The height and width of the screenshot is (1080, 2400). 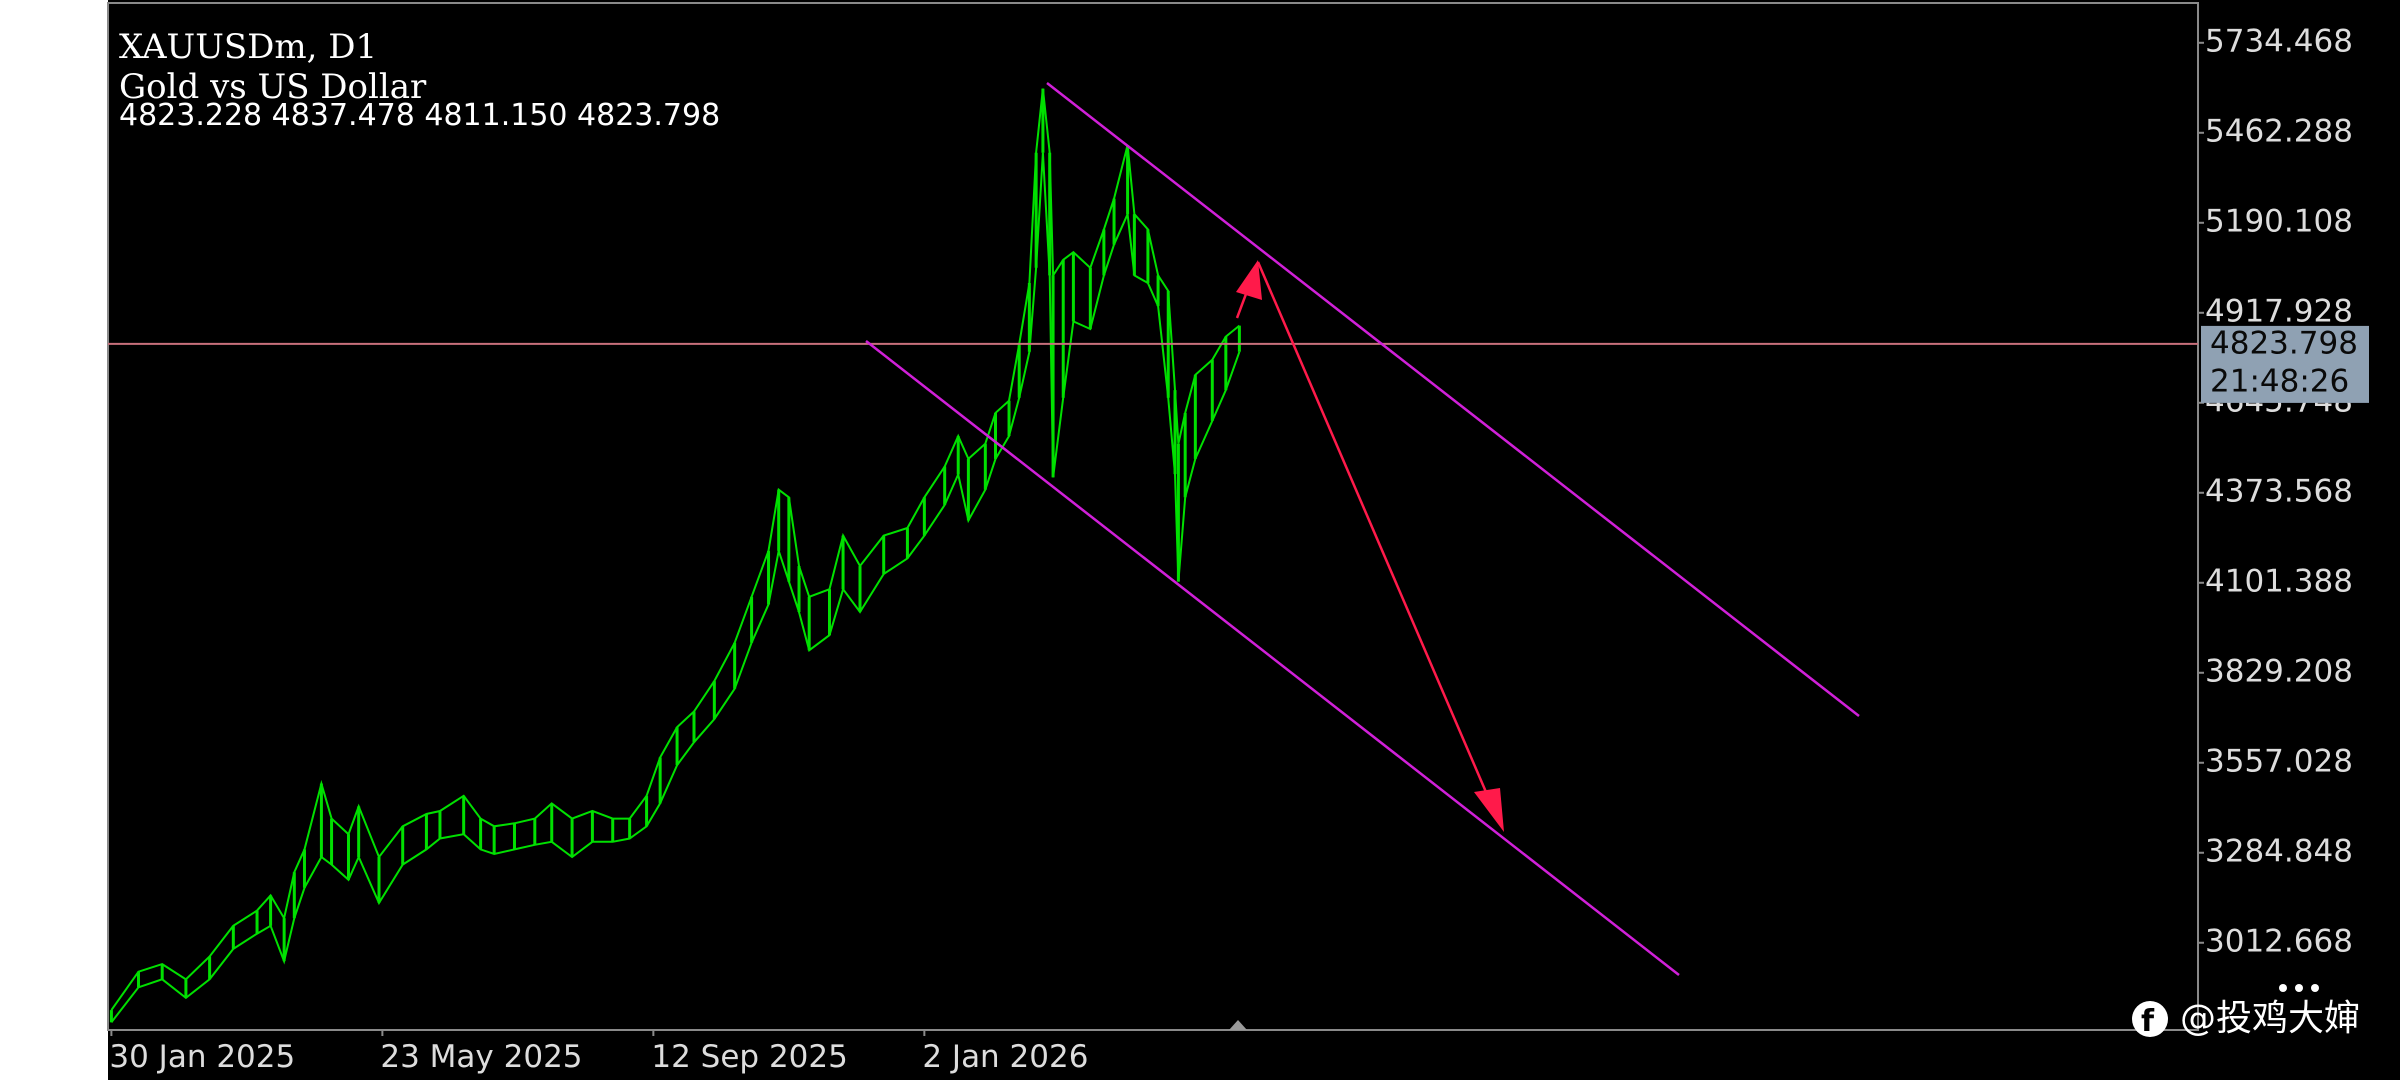 What do you see at coordinates (2279, 221) in the screenshot?
I see `y-tick-label: 5190.108` at bounding box center [2279, 221].